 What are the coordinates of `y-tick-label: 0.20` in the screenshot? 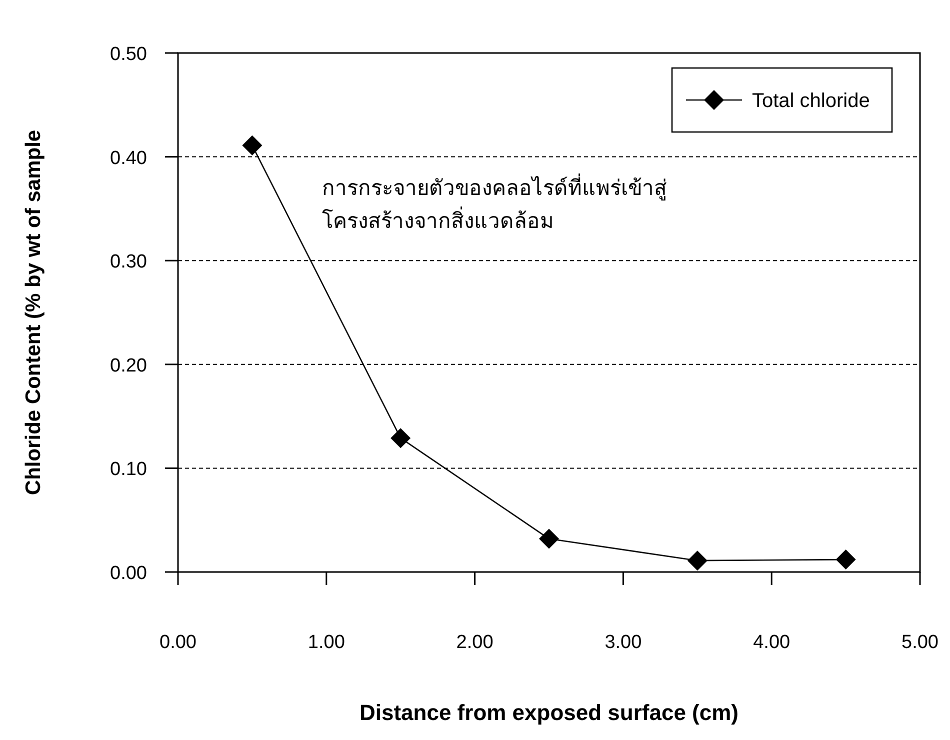 It's located at (128, 365).